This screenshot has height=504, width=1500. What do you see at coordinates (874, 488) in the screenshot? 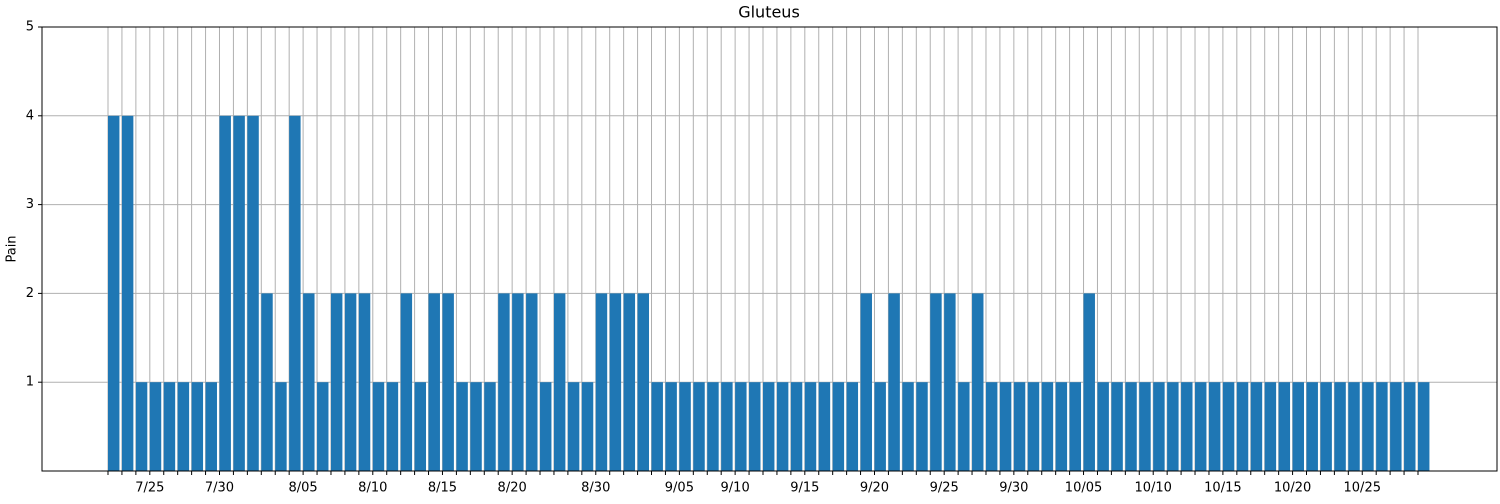
I see `x-tick-label: 9/20` at bounding box center [874, 488].